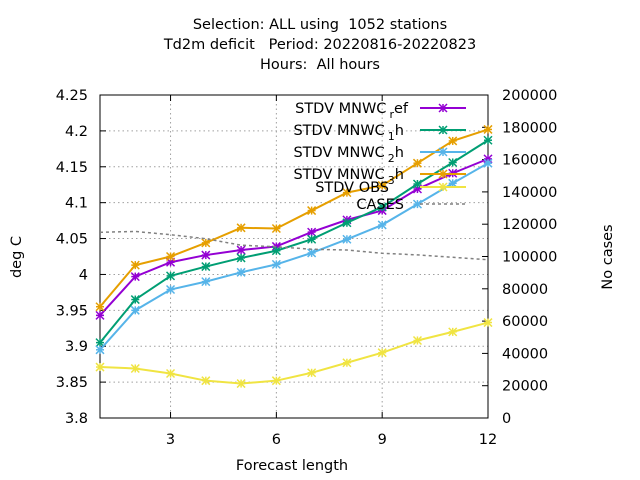 This screenshot has height=480, width=640. I want to click on y2-tick-label: 140000, so click(529, 193).